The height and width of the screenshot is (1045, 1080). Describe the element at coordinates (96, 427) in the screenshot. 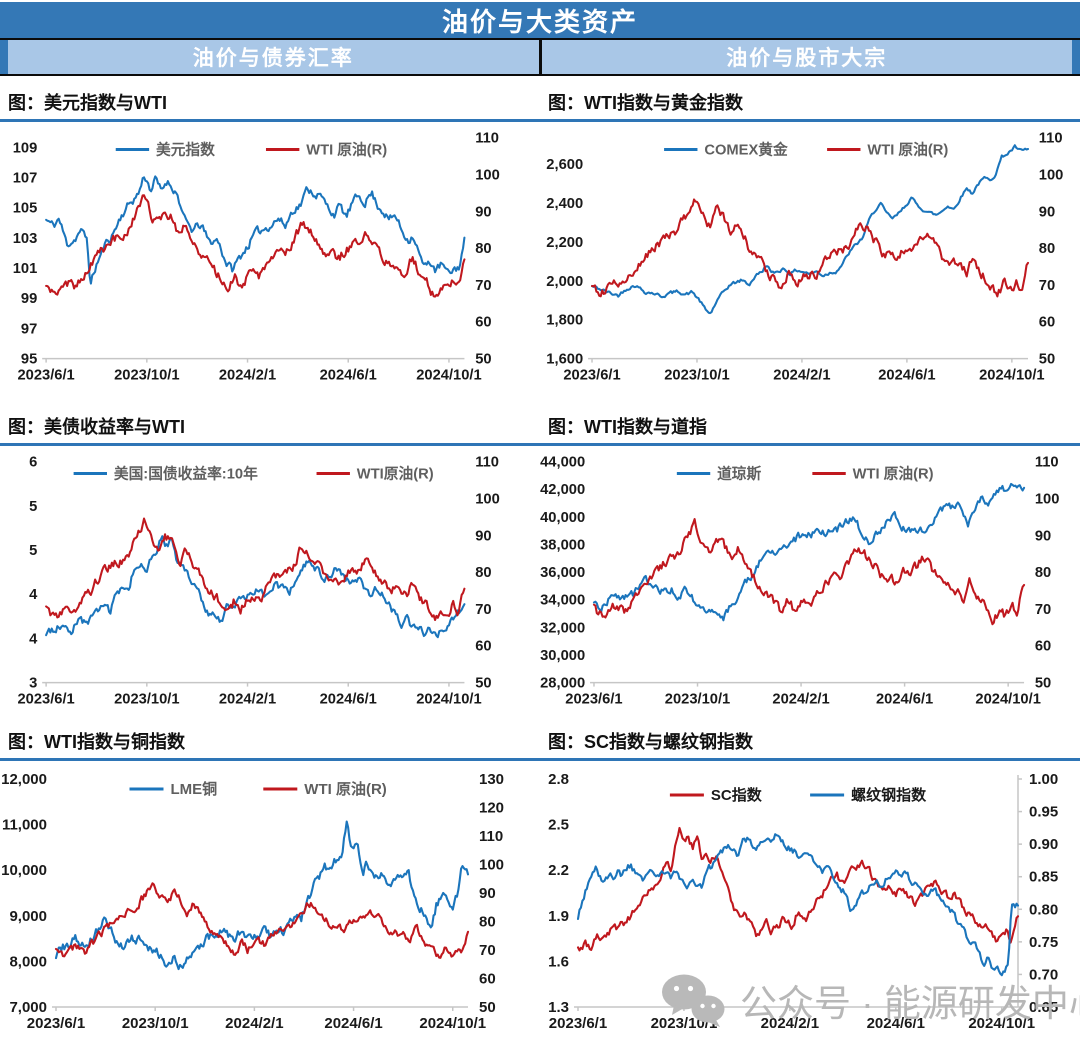

I see `chart-title-ust10y-wti: 图：美债收益率与WTI` at that location.